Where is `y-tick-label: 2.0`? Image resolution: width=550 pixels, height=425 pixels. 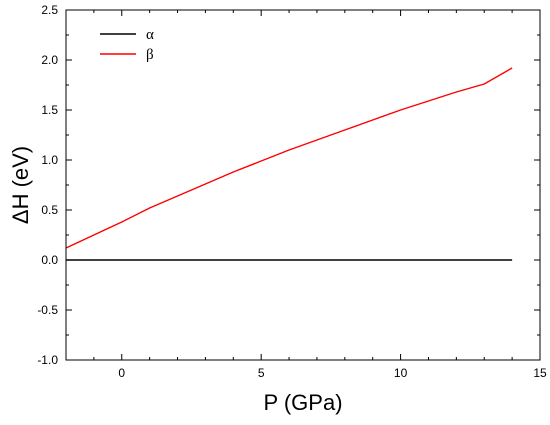 y-tick-label: 2.0 is located at coordinates (49, 60).